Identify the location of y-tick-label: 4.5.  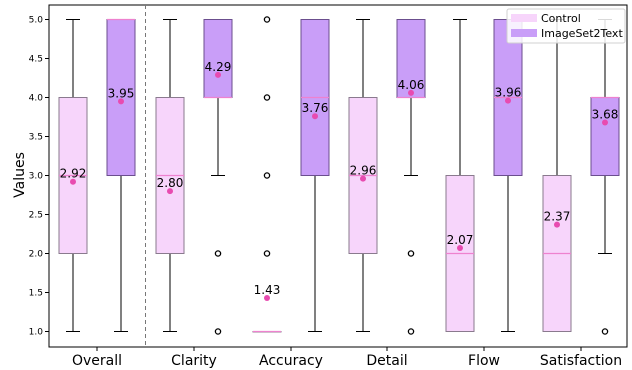
(36, 60).